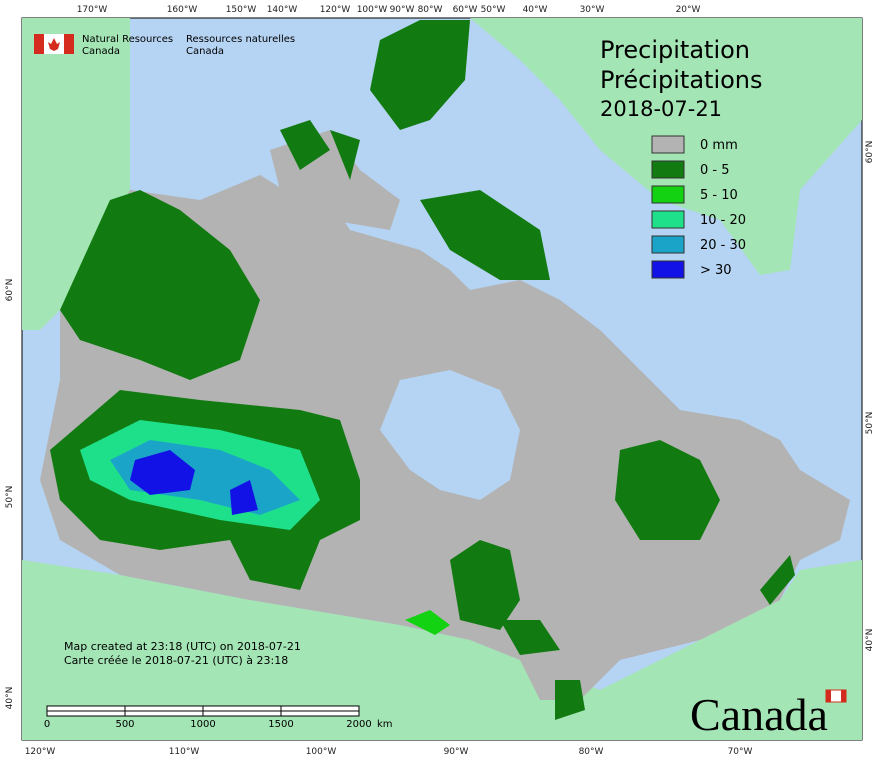  I want to click on longitude-label: 170°W, so click(92, 10).